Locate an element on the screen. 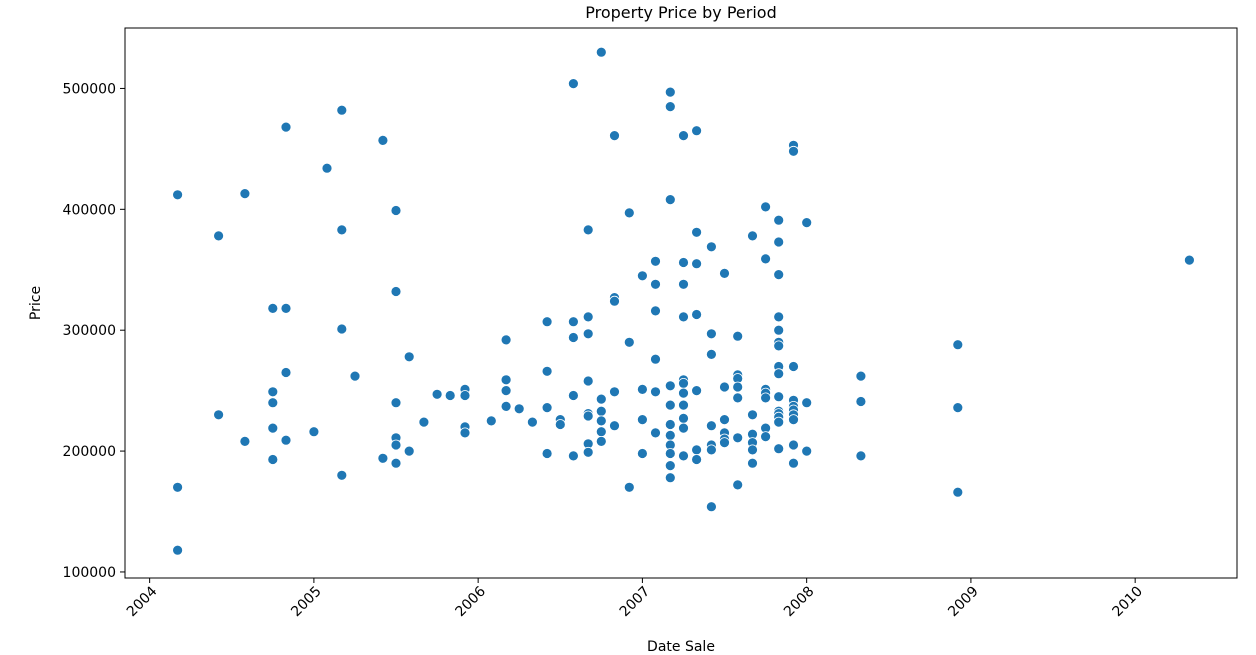 Image resolution: width=1256 pixels, height=655 pixels. x-tick-label: 2010 is located at coordinates (1127, 602).